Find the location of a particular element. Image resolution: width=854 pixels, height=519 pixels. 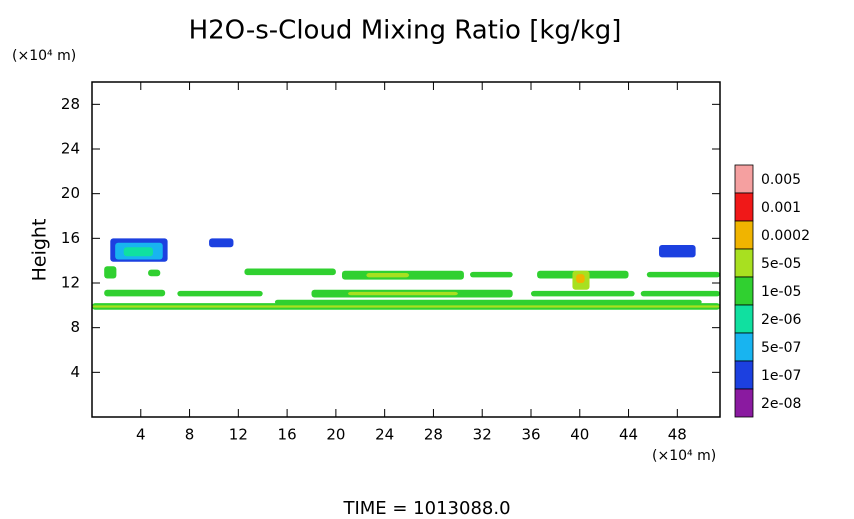

y-unit: (×10⁴ m) is located at coordinates (44, 56).